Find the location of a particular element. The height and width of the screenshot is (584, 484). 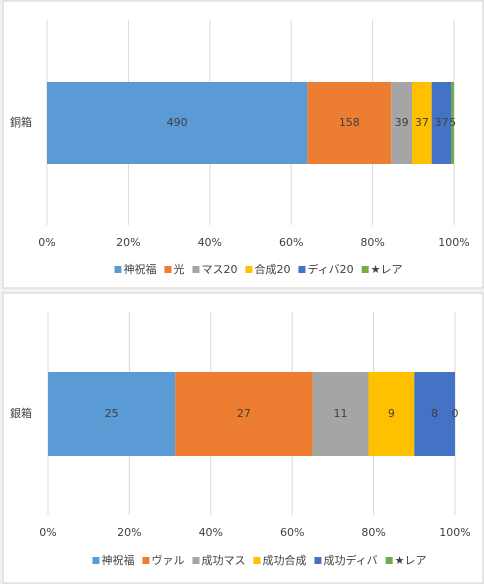

data-label: 158 is located at coordinates (349, 122).